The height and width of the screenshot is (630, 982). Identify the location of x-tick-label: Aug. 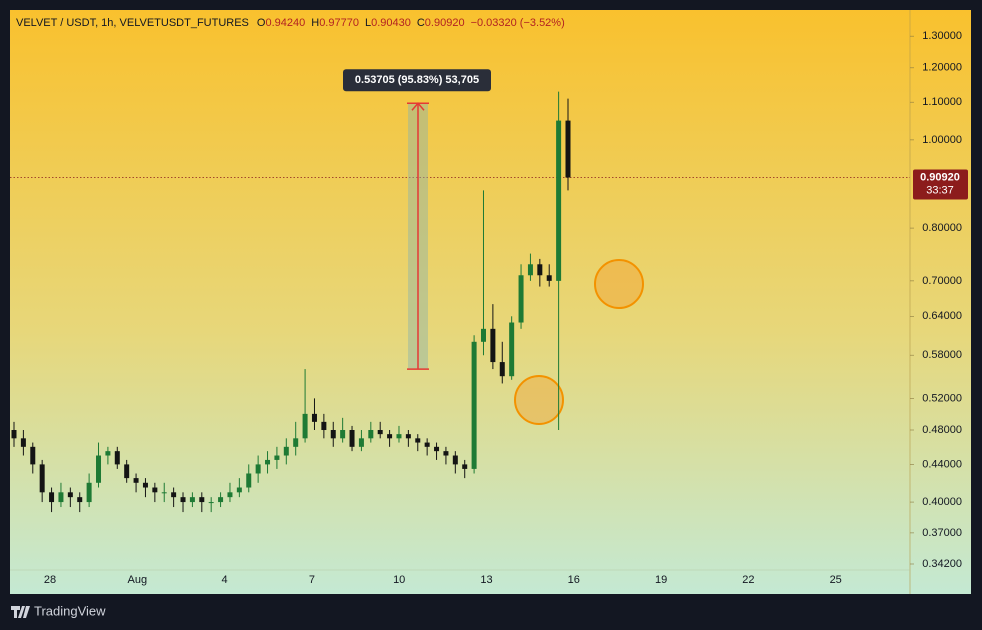
(138, 580).